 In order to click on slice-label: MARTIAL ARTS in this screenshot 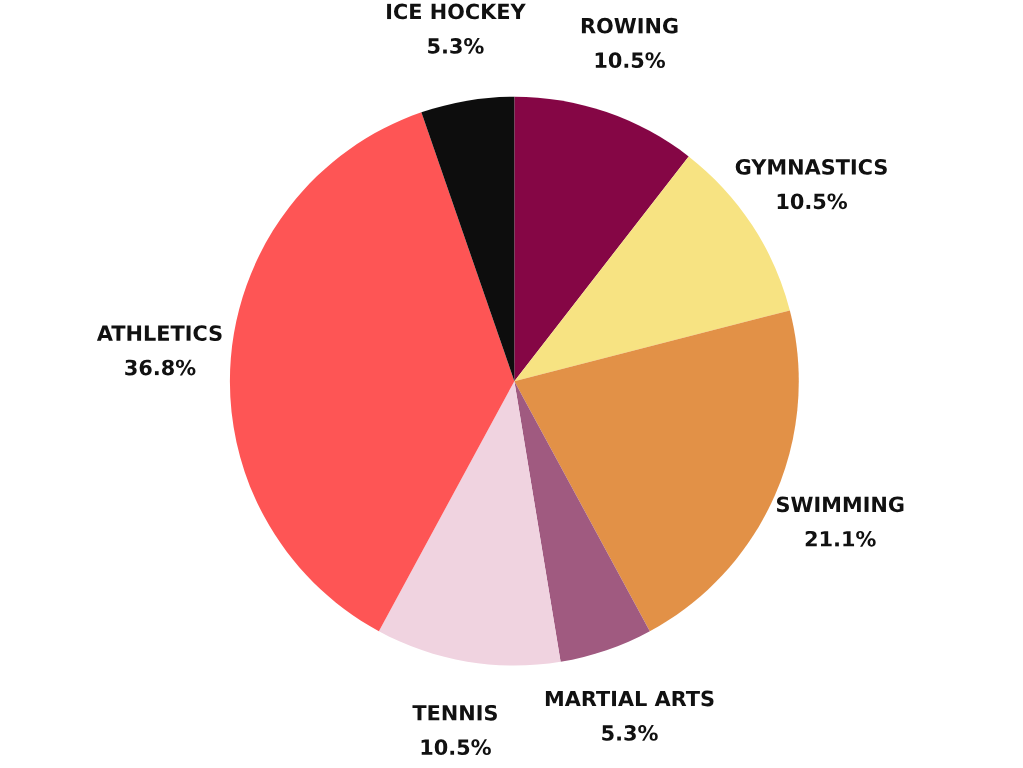, I will do `click(629, 698)`.